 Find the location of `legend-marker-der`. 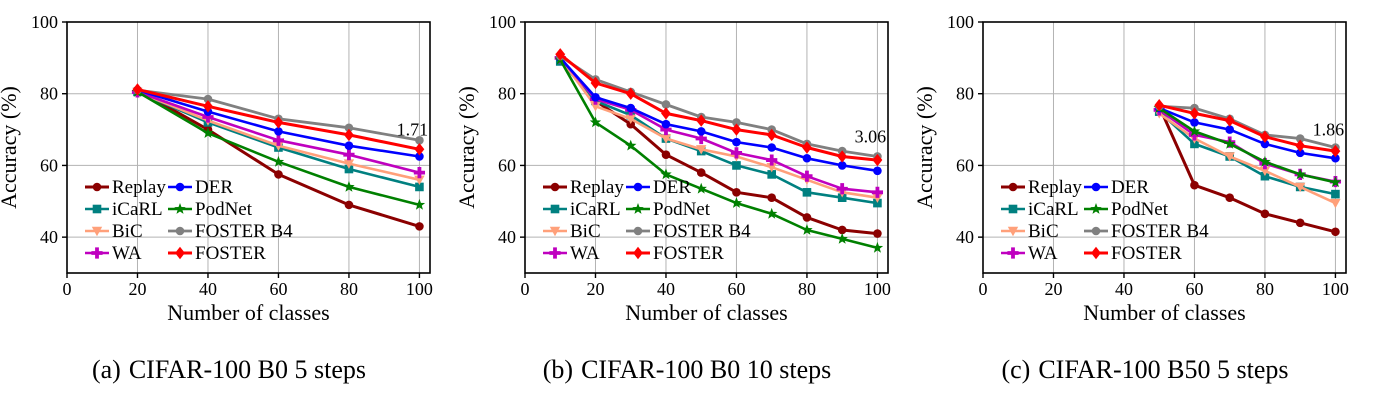

legend-marker-der is located at coordinates (638, 187).